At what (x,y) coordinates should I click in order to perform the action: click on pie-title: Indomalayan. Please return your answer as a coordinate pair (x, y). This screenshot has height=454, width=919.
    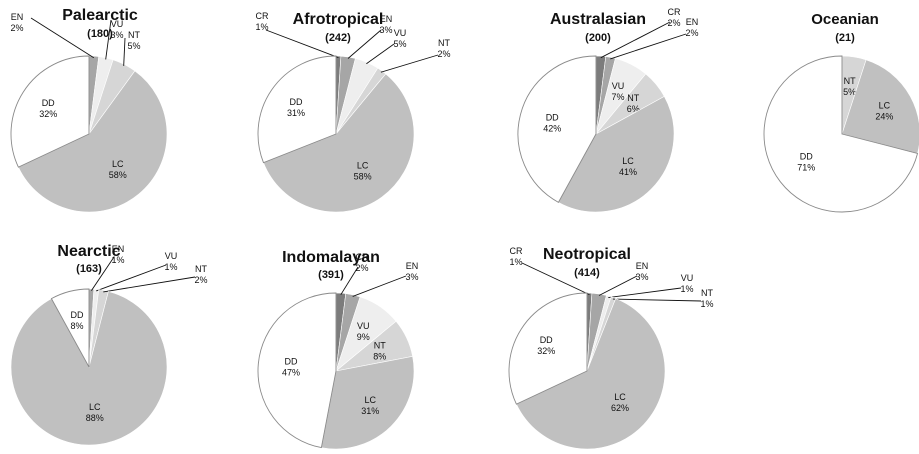
    Looking at the image, I should click on (331, 257).